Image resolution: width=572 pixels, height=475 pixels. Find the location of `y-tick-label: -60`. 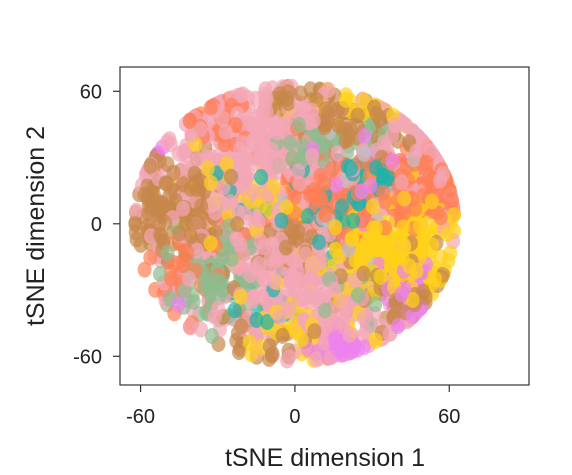

y-tick-label: -60 is located at coordinates (87, 357).